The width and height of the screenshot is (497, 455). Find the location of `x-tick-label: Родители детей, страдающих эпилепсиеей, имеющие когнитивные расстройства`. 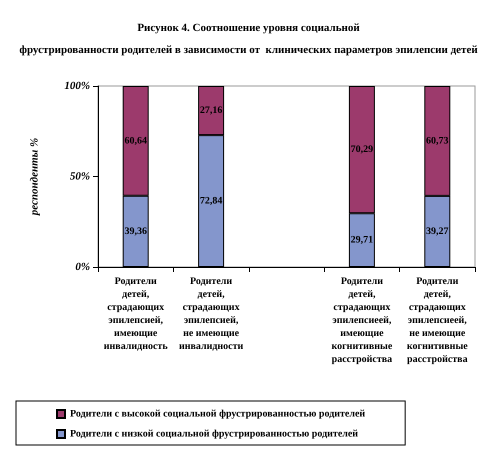

x-tick-label: Родители детей, страдающих эпилепсиеей, имеющие когнитивные расстройства is located at coordinates (362, 320).